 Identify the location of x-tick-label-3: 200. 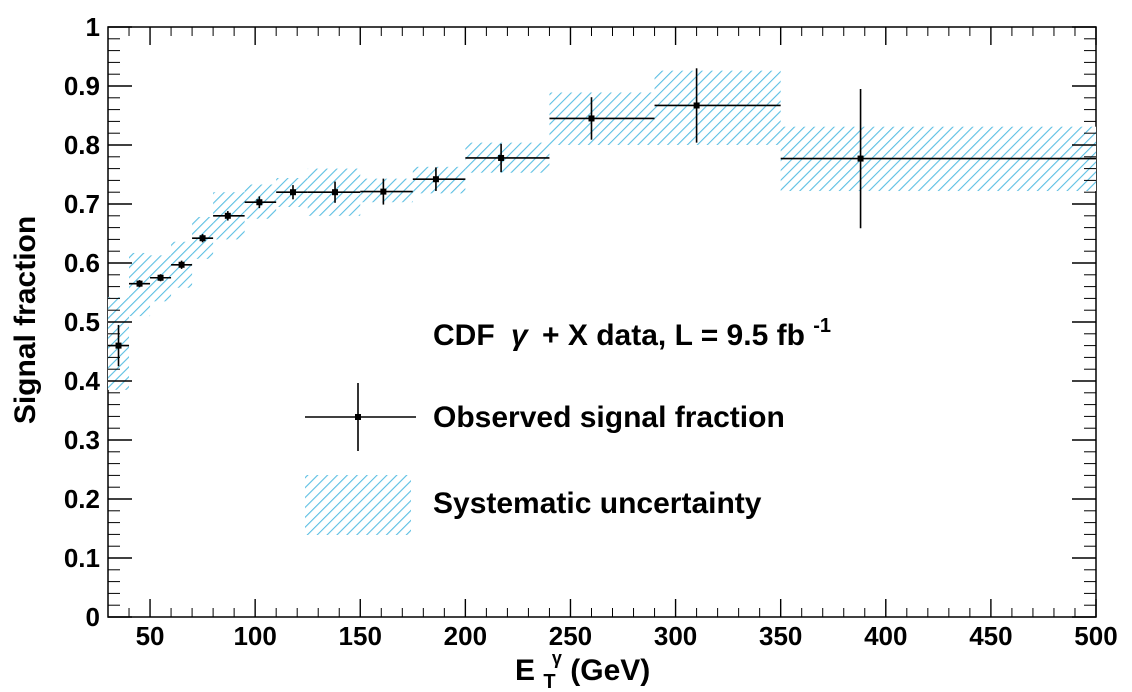
(465, 636).